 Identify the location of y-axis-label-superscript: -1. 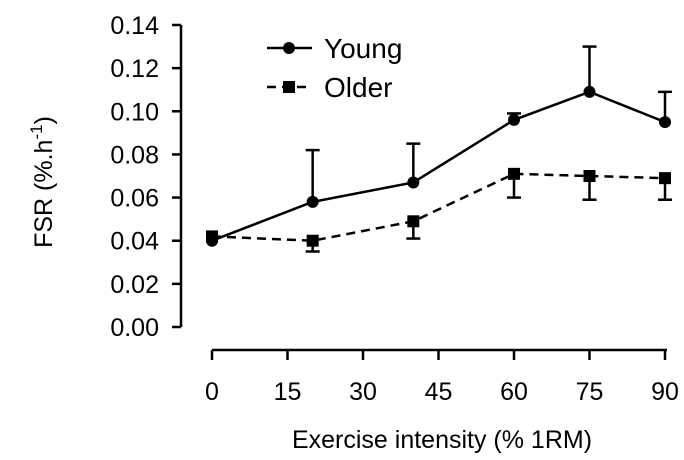
(36, 131).